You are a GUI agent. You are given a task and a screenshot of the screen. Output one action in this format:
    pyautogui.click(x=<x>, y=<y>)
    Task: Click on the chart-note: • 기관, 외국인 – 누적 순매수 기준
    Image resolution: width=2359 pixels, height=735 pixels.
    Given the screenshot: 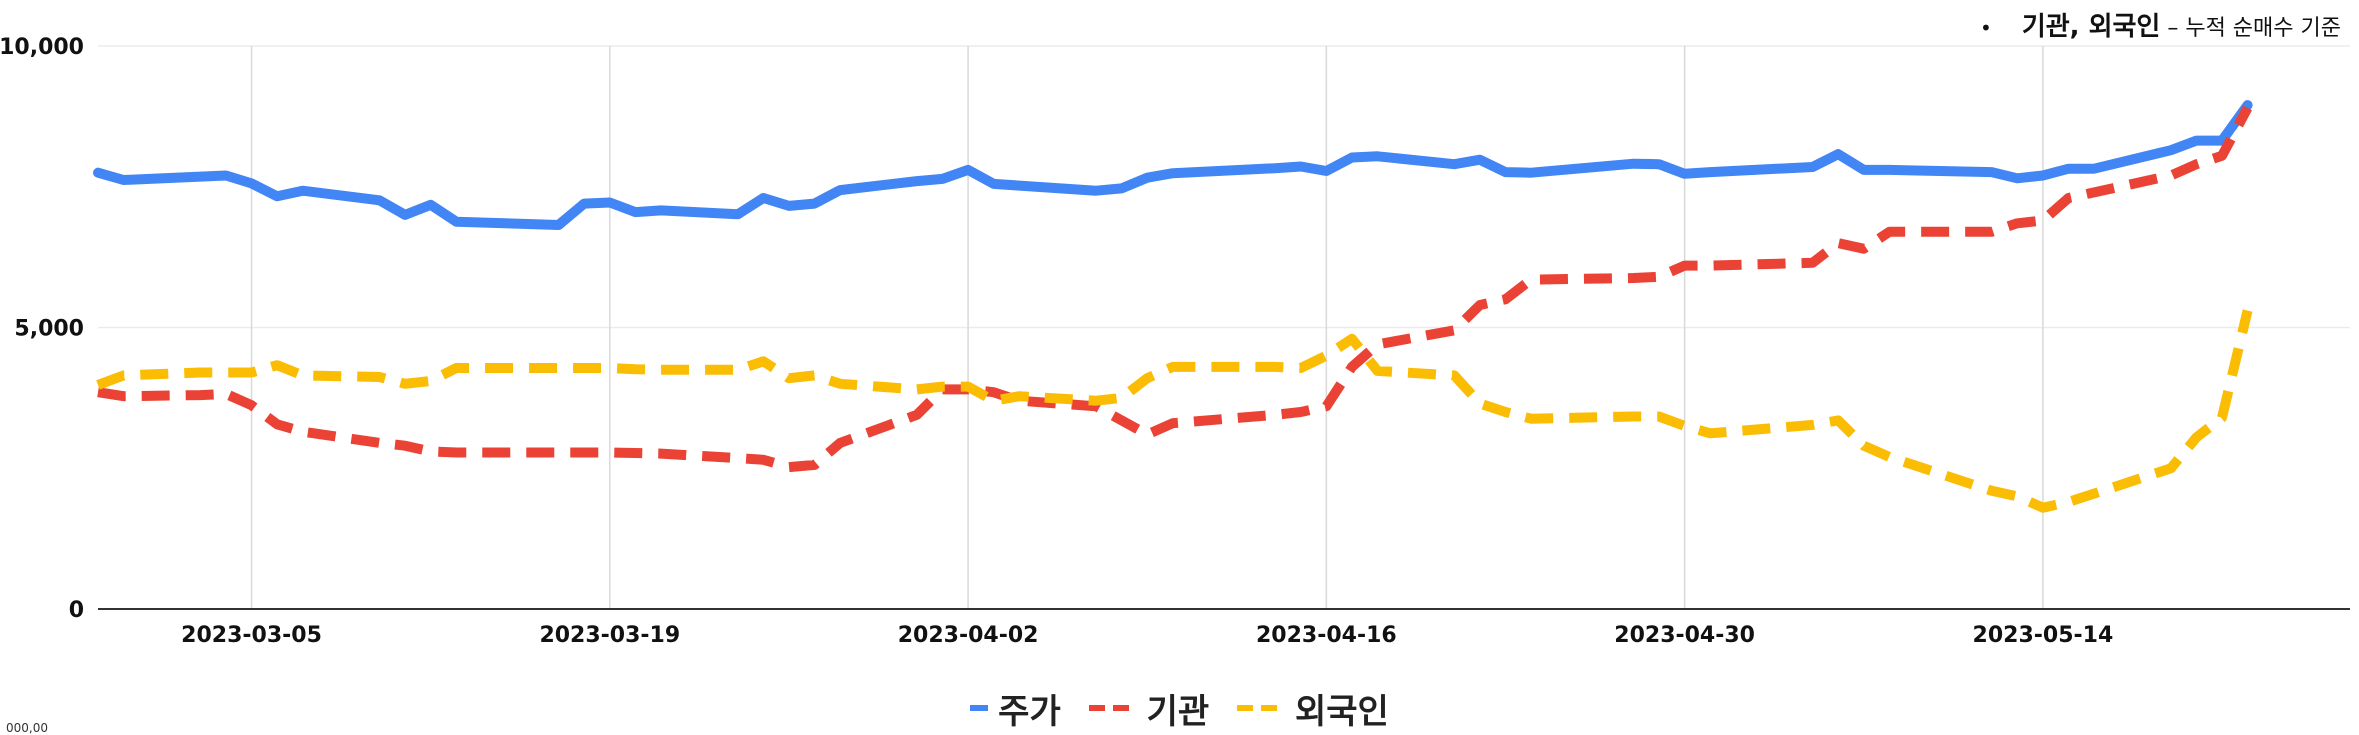 What is the action you would take?
    pyautogui.click(x=2160, y=24)
    